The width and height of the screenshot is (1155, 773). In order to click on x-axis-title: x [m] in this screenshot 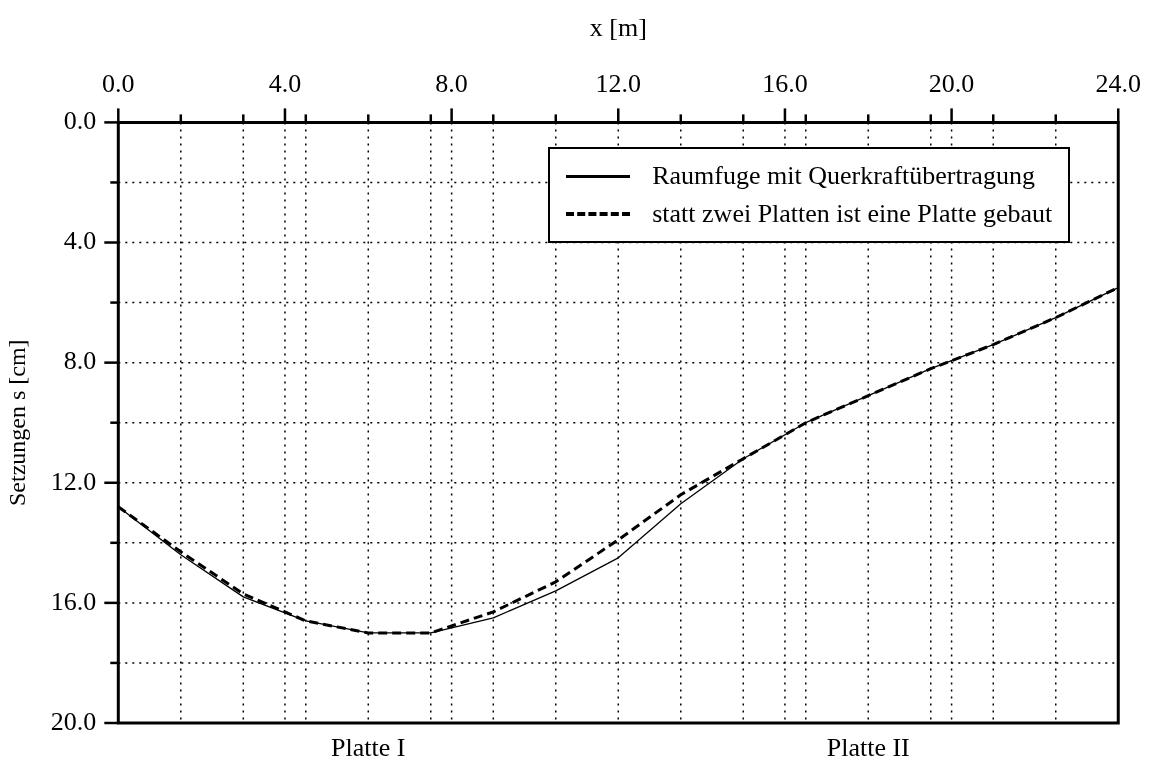, I will do `click(618, 28)`.